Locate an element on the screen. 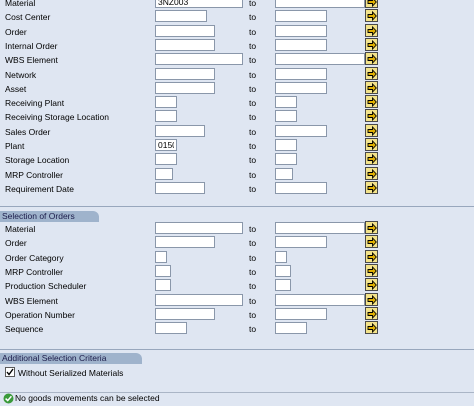 This screenshot has height=406, width=474. selection-row: Storage Location to is located at coordinates (237, 159).